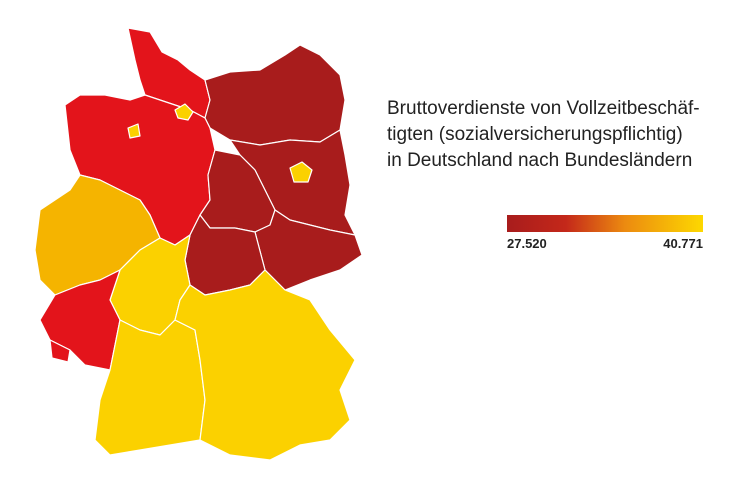  What do you see at coordinates (539, 160) in the screenshot?
I see `title-line: in Deutschland nach Bundesländern` at bounding box center [539, 160].